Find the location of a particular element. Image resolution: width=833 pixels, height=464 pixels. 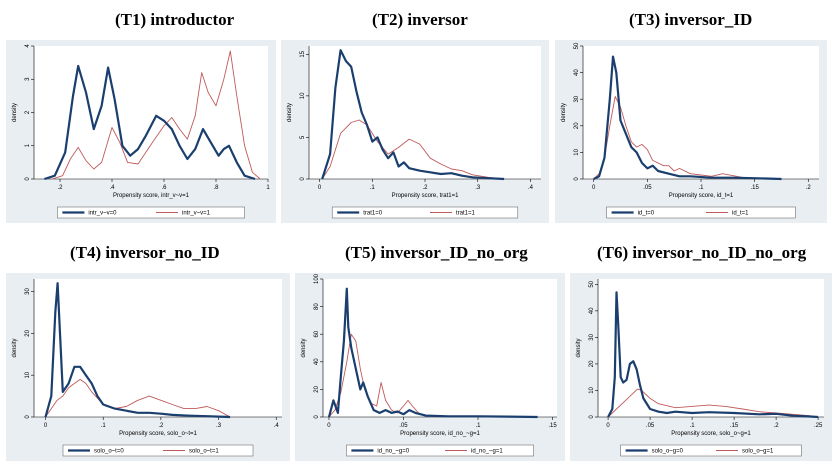

y-tick-label: 15 is located at coordinates (303, 53).